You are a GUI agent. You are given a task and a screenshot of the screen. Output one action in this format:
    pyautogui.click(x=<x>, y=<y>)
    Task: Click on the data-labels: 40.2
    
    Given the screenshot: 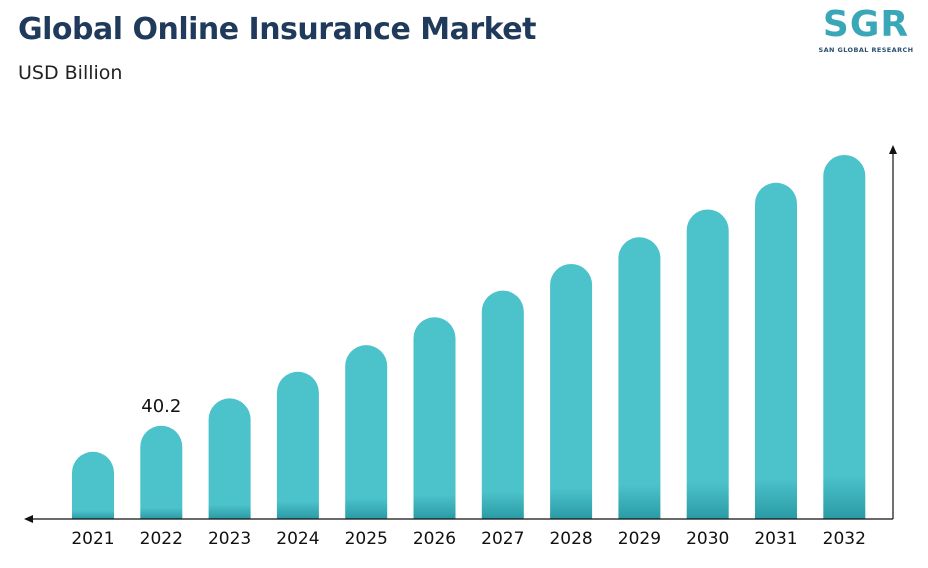 What is the action you would take?
    pyautogui.click(x=161, y=406)
    